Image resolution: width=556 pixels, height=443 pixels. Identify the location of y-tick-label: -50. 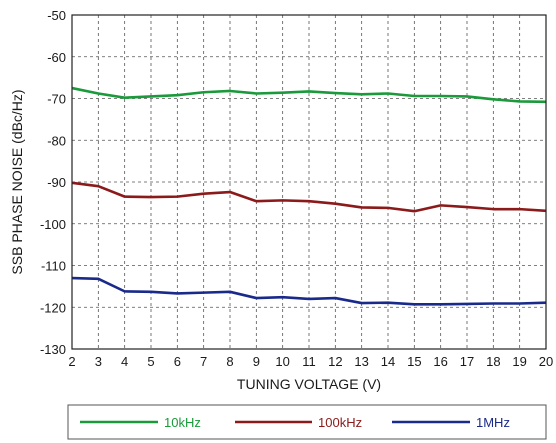
(56, 15).